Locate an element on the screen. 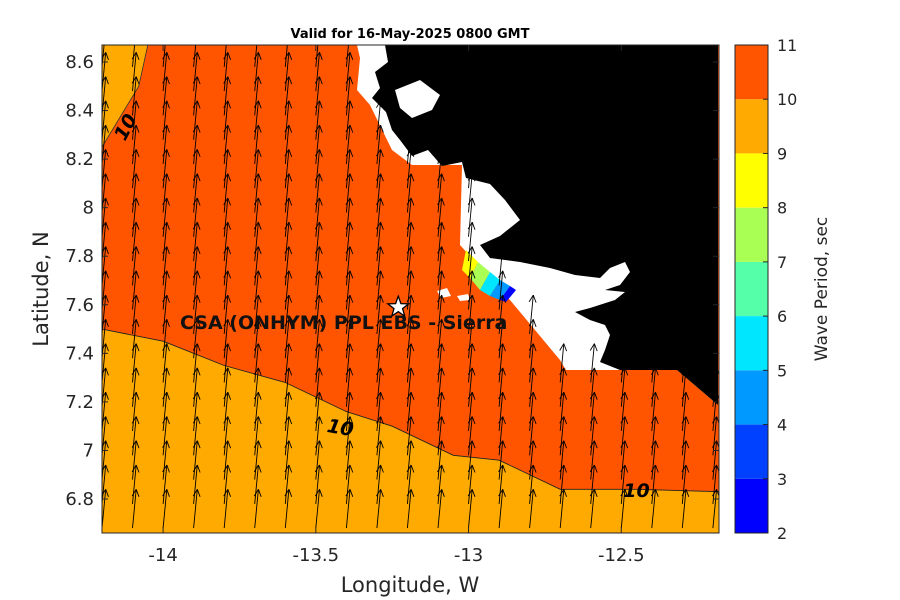 Image resolution: width=900 pixels, height=600 pixels. y-tick-label: 8.4 is located at coordinates (79, 111).